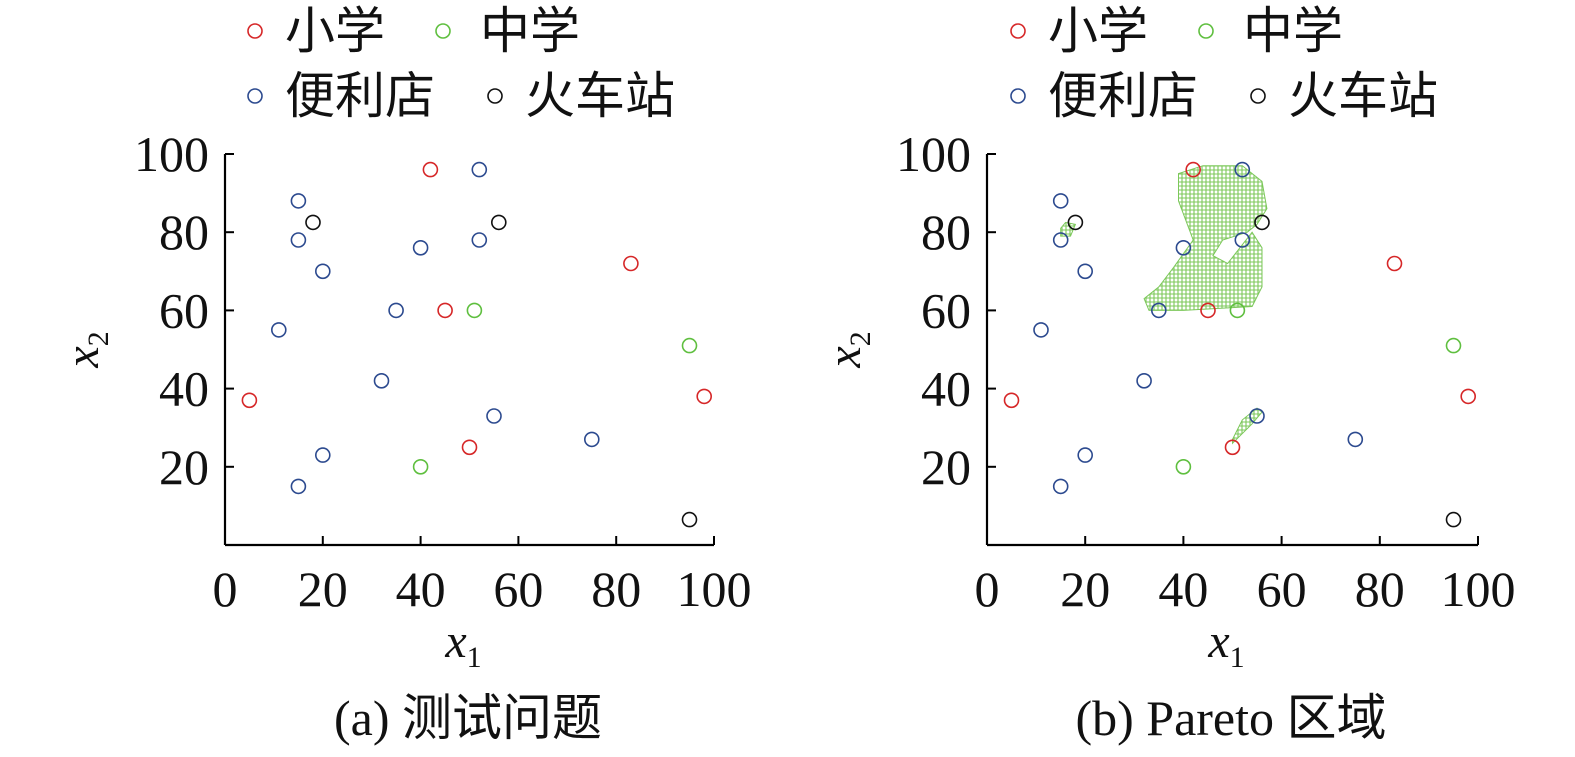 The image size is (1575, 757). Describe the element at coordinates (184, 232) in the screenshot. I see `y-tick-label: 80` at that location.